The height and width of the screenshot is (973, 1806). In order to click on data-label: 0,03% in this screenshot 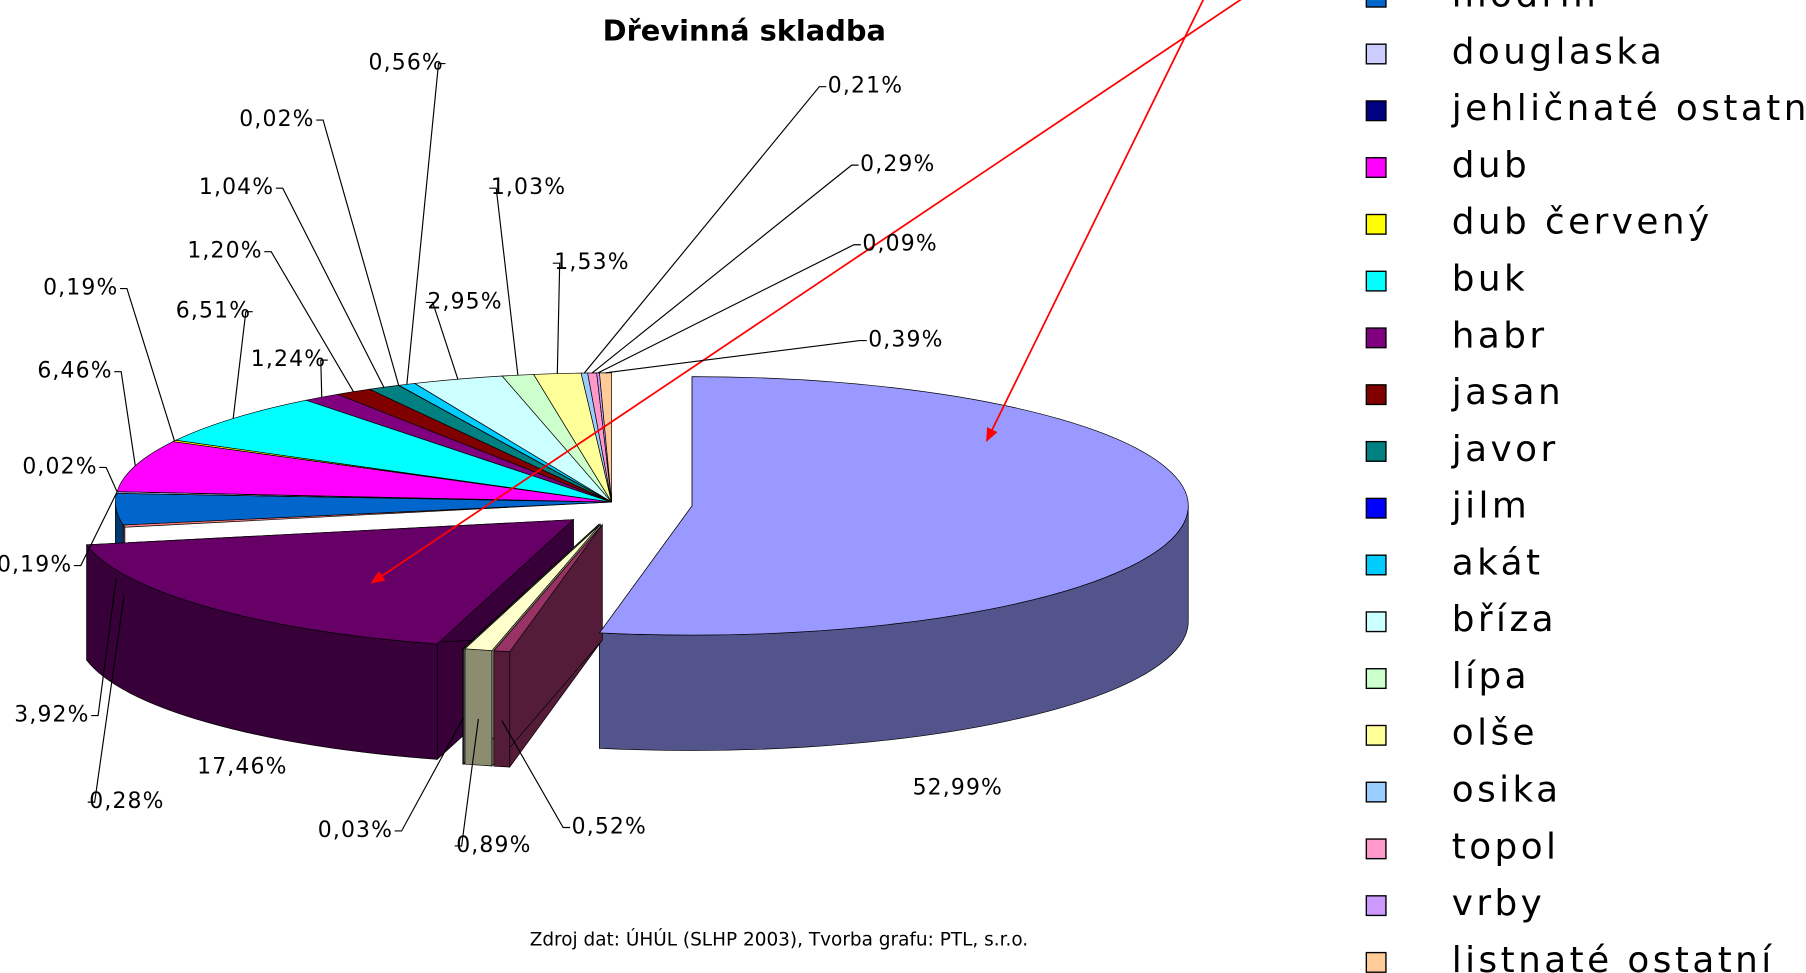, I will do `click(355, 830)`.